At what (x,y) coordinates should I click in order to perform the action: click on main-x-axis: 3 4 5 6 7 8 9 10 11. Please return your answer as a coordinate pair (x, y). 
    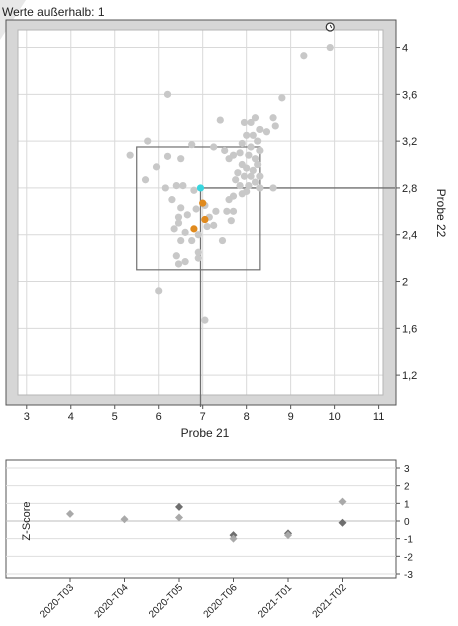
    Looking at the image, I should click on (201, 413).